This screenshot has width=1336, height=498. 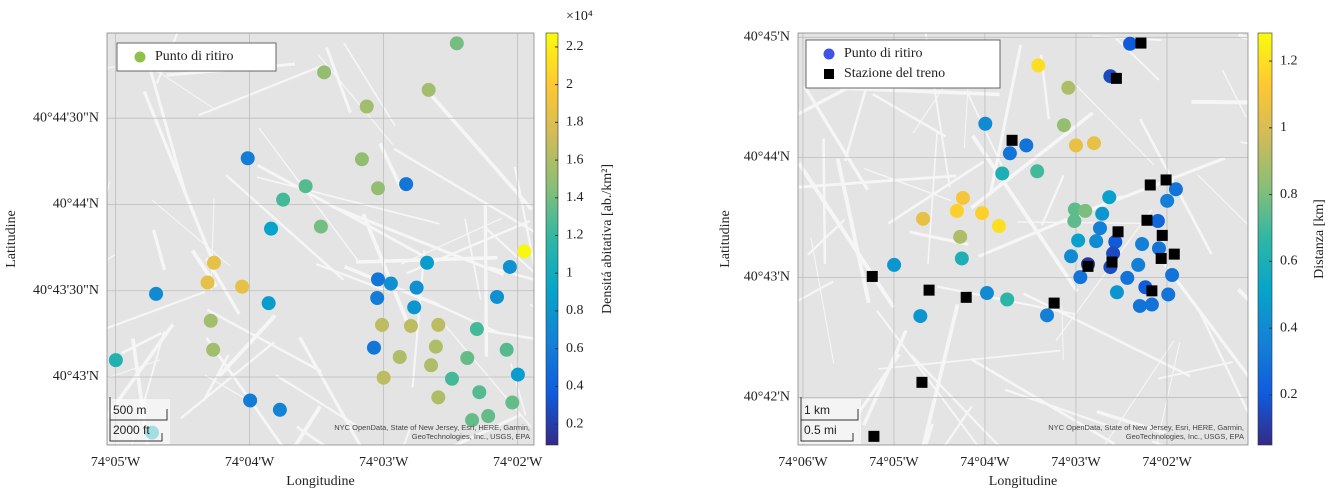 I want to click on colorbar-tick-label: 0.4, so click(x=1289, y=327).